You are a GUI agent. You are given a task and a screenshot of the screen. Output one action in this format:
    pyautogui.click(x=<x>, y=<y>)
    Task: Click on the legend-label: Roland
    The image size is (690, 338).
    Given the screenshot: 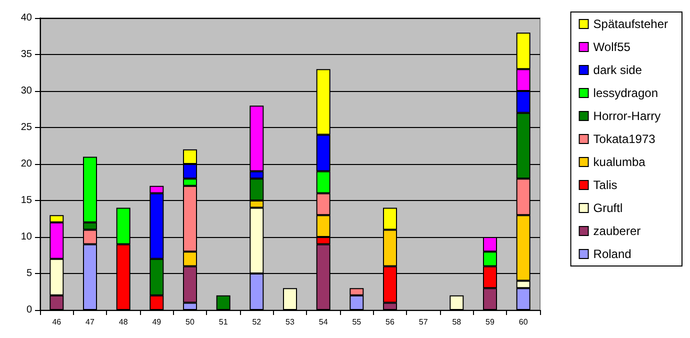 What is the action you would take?
    pyautogui.click(x=612, y=254)
    